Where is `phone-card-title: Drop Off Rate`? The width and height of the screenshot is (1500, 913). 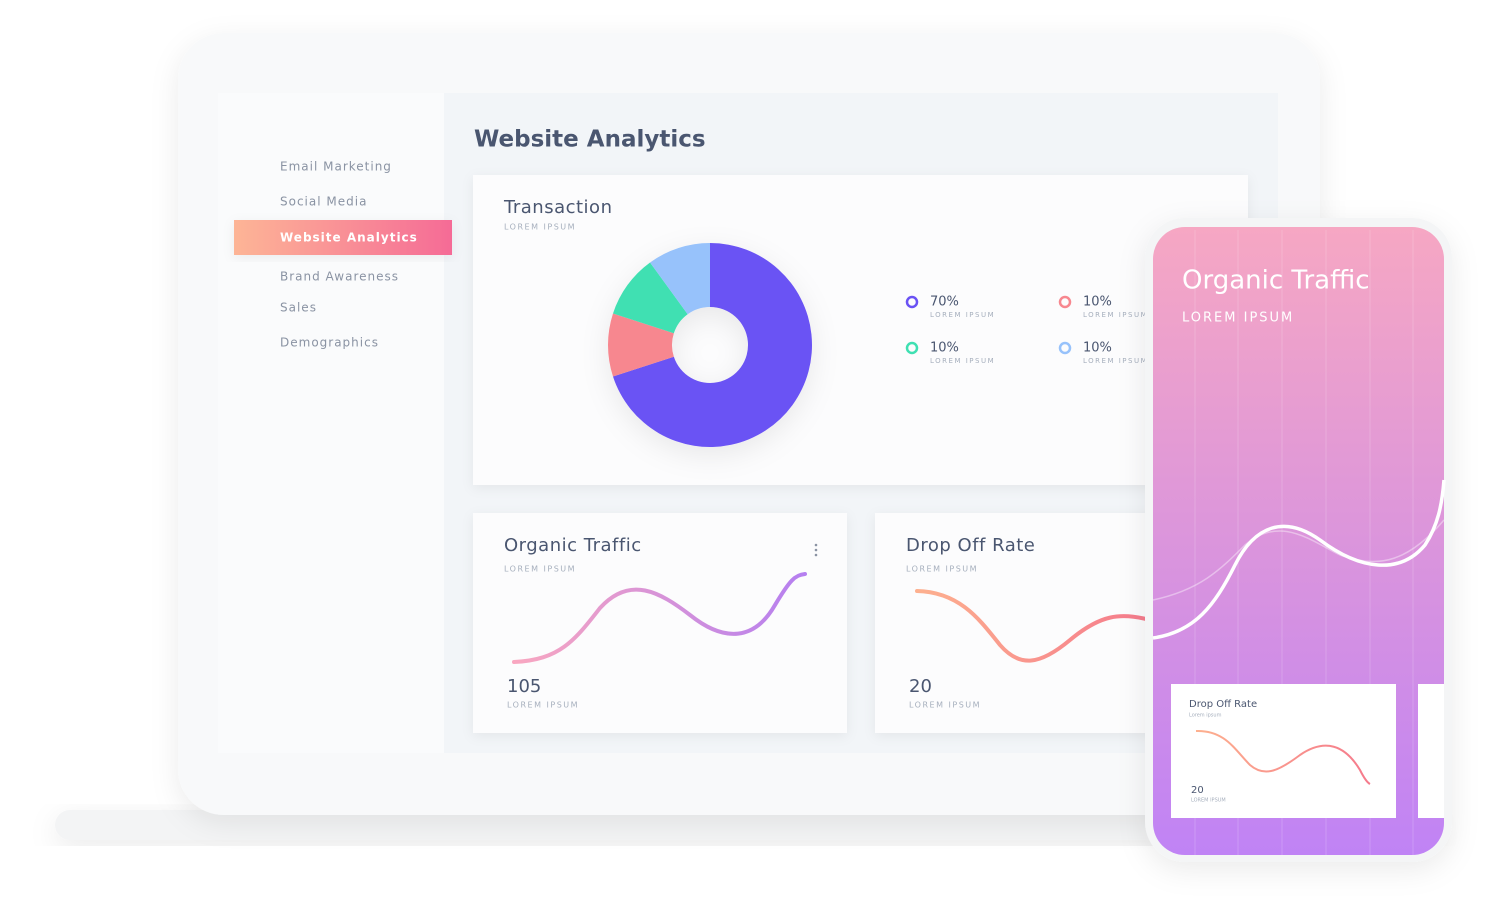
phone-card-title: Drop Off Rate is located at coordinates (1223, 704).